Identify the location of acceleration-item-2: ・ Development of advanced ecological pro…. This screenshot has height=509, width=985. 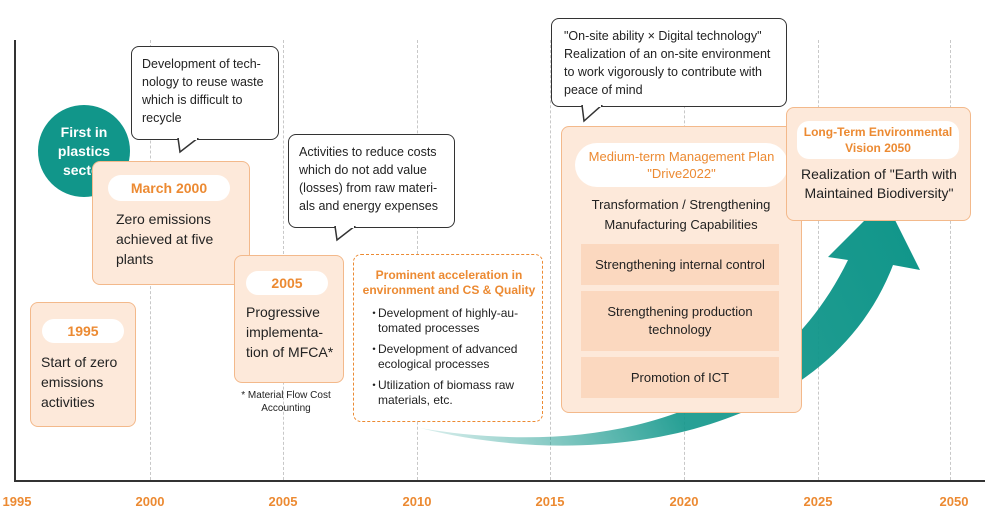
(453, 357).